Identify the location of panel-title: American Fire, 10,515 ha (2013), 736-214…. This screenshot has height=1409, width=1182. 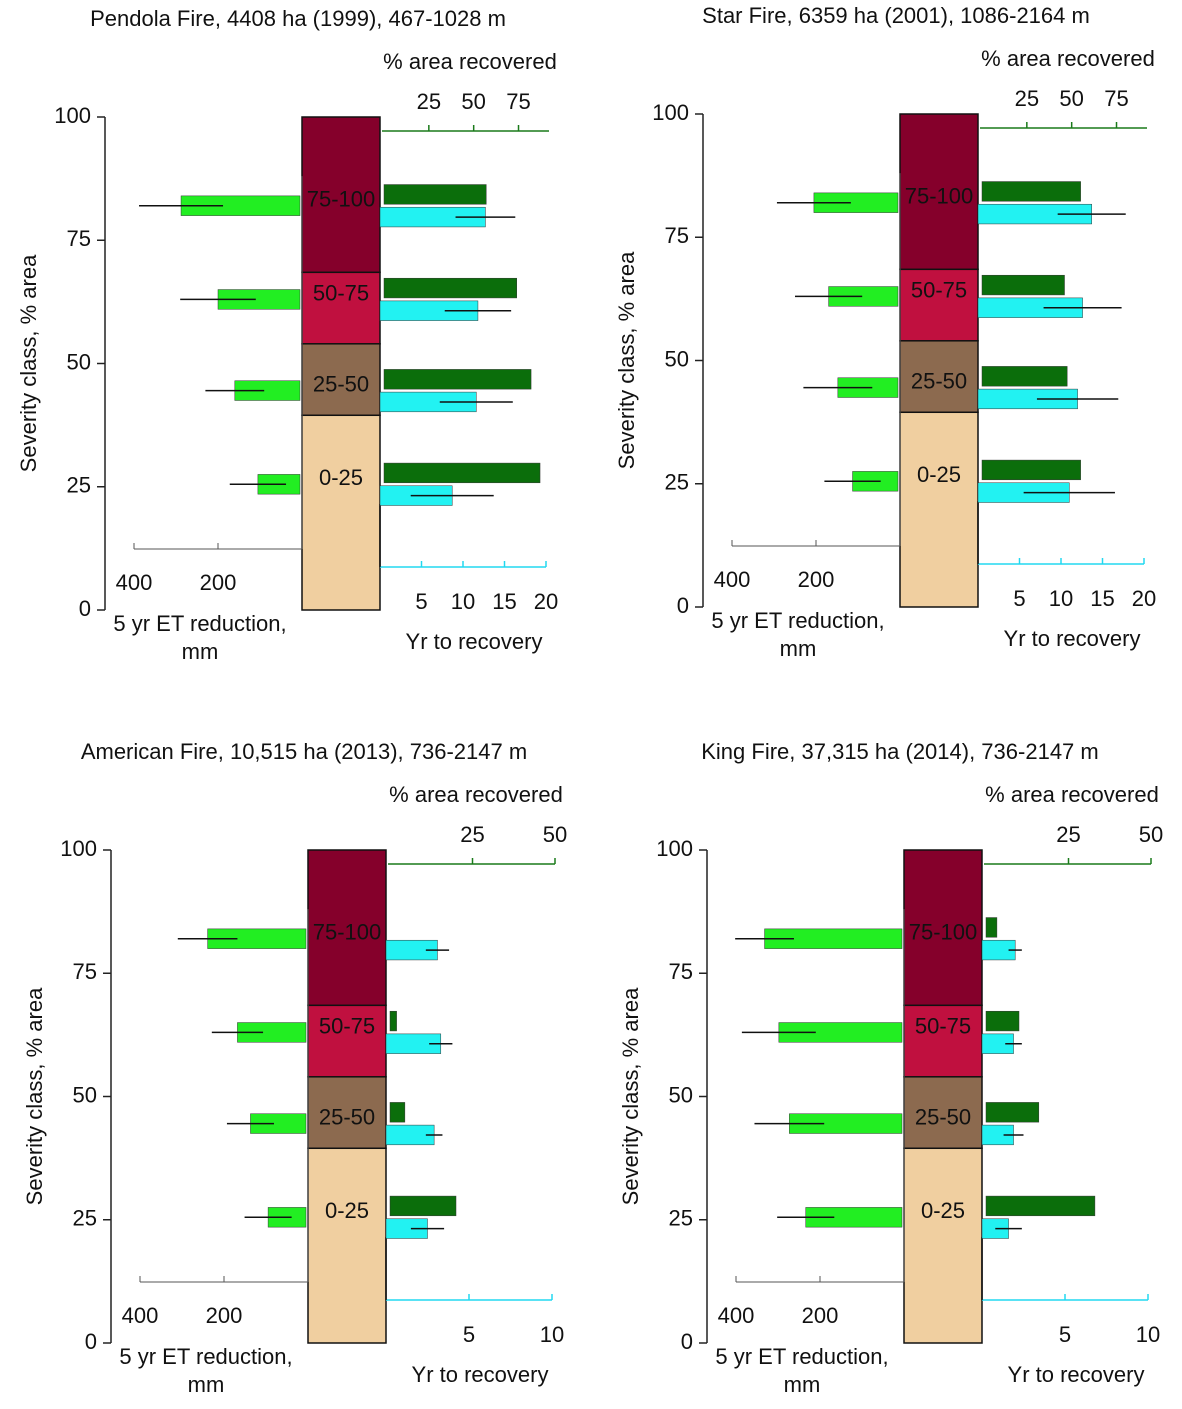
(304, 751).